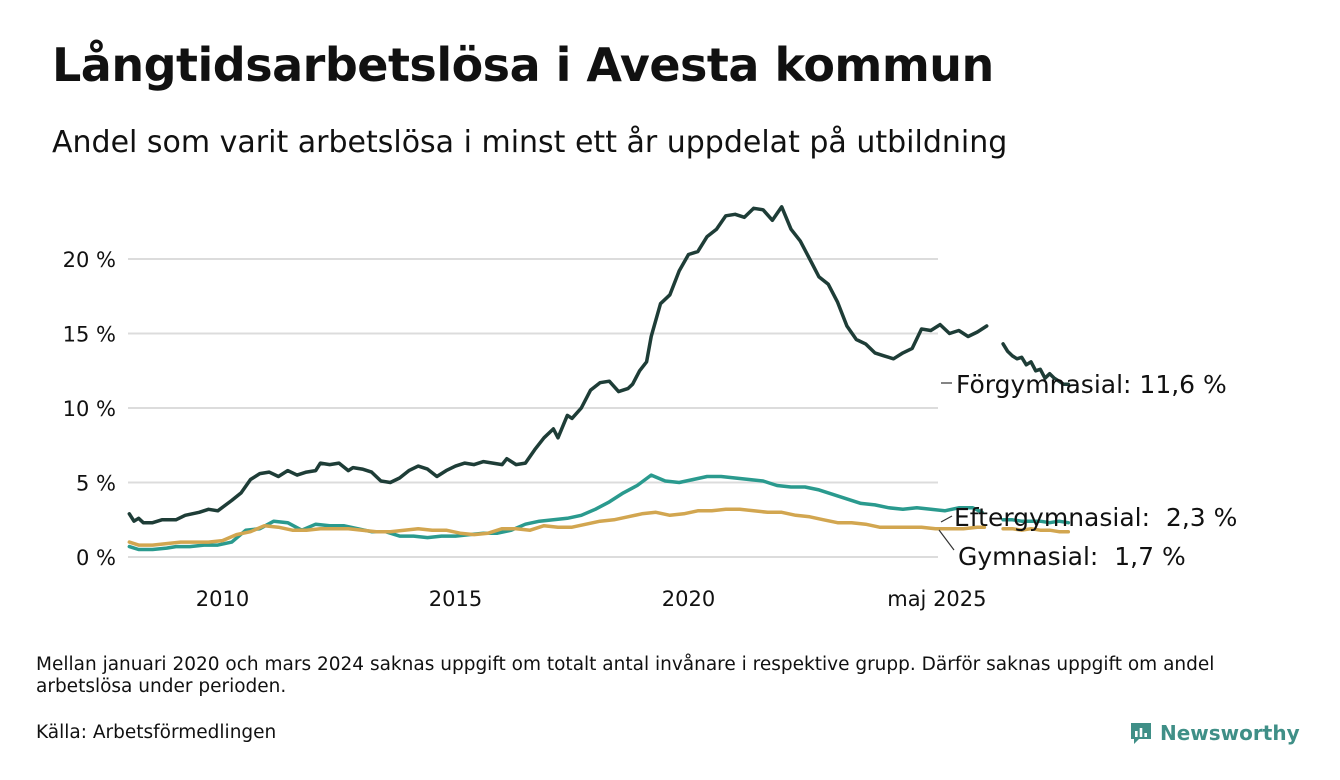  I want to click on y-tick-label: 20 %, so click(89, 260).